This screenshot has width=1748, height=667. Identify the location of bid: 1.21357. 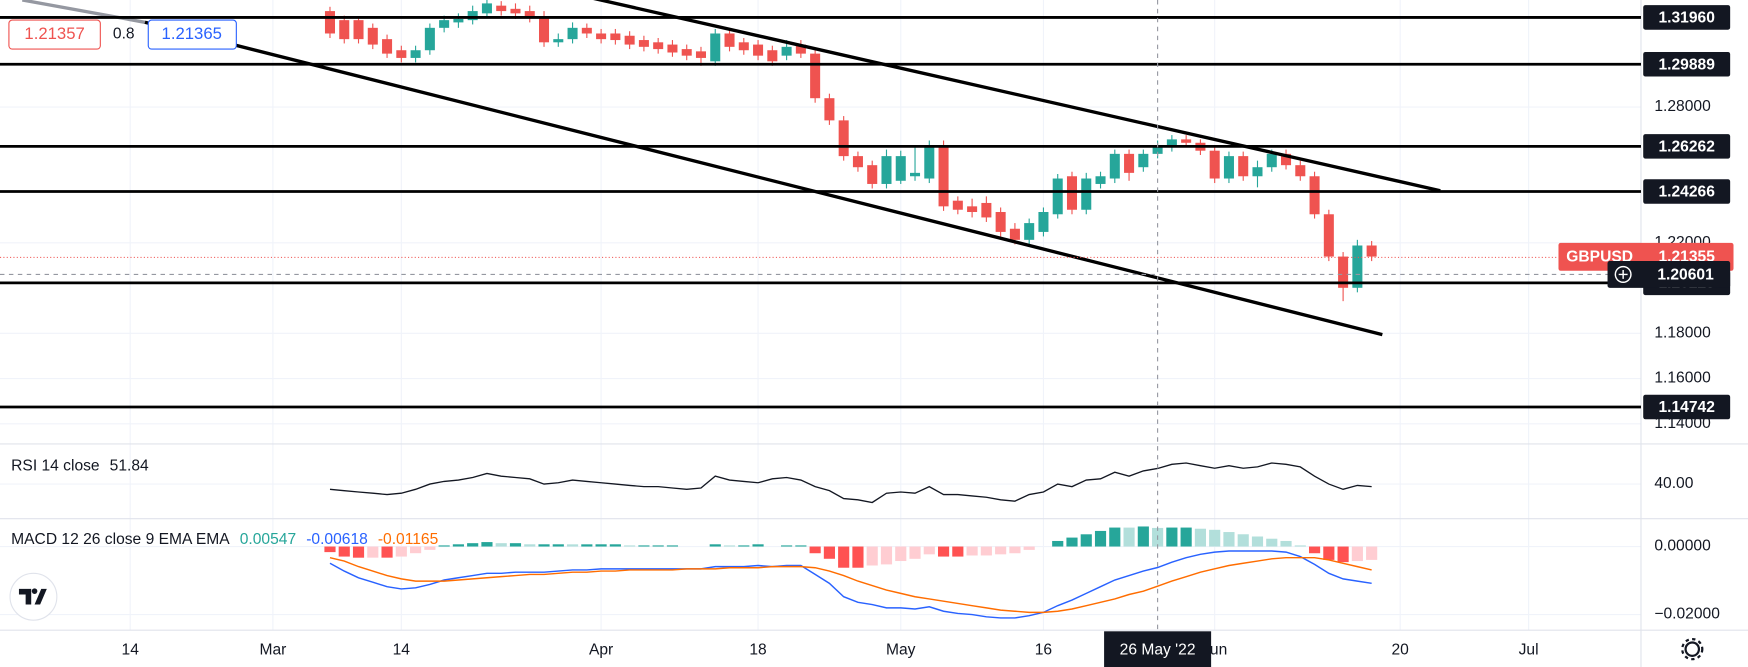
(54, 33).